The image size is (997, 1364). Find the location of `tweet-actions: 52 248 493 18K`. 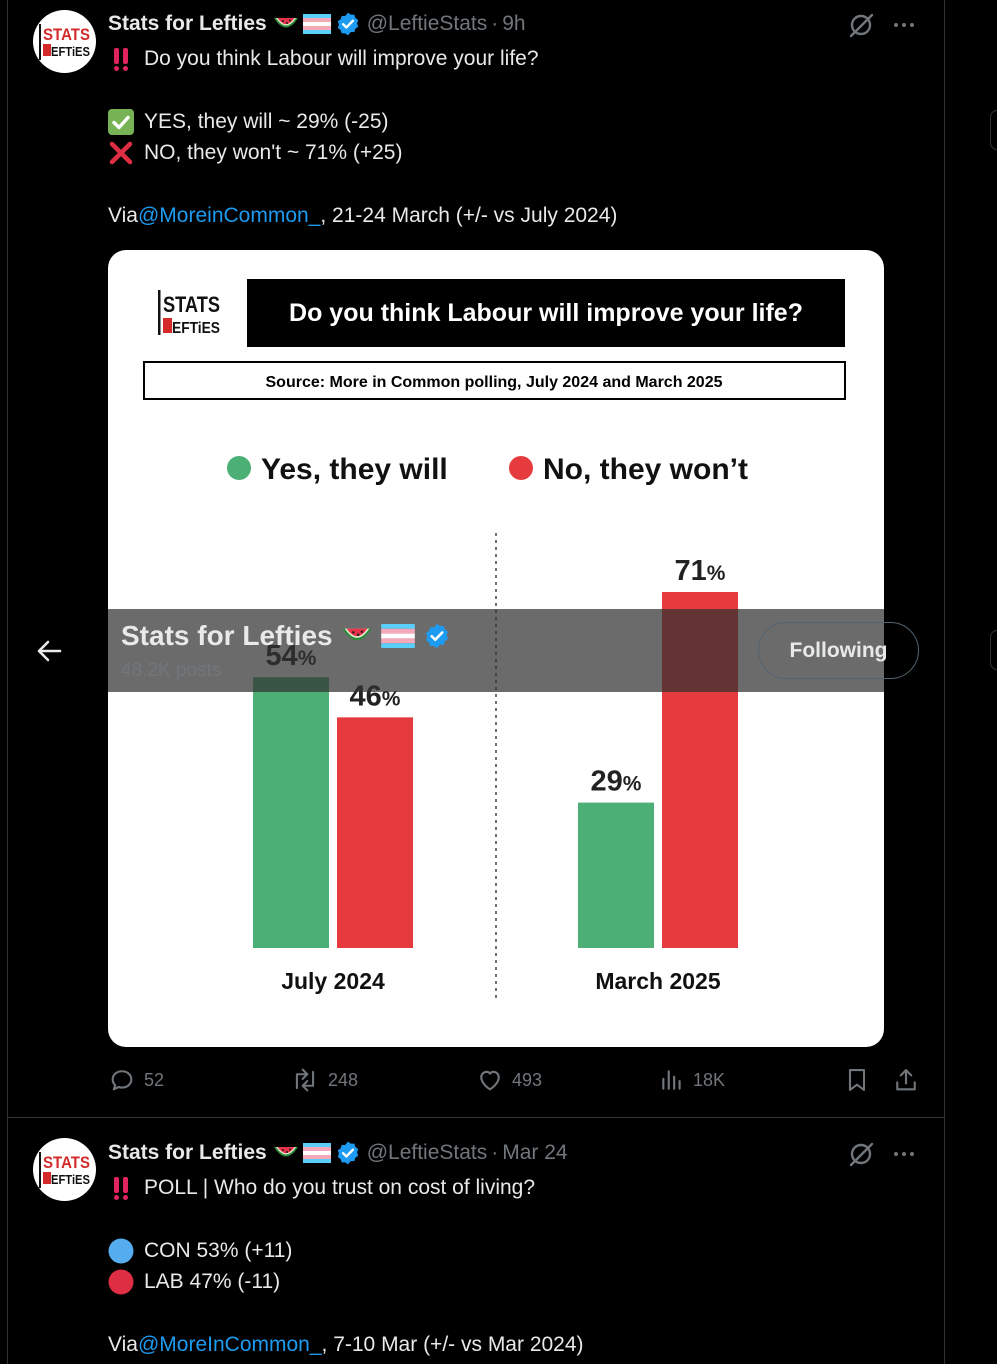

tweet-actions: 52 248 493 18K is located at coordinates (514, 1083).